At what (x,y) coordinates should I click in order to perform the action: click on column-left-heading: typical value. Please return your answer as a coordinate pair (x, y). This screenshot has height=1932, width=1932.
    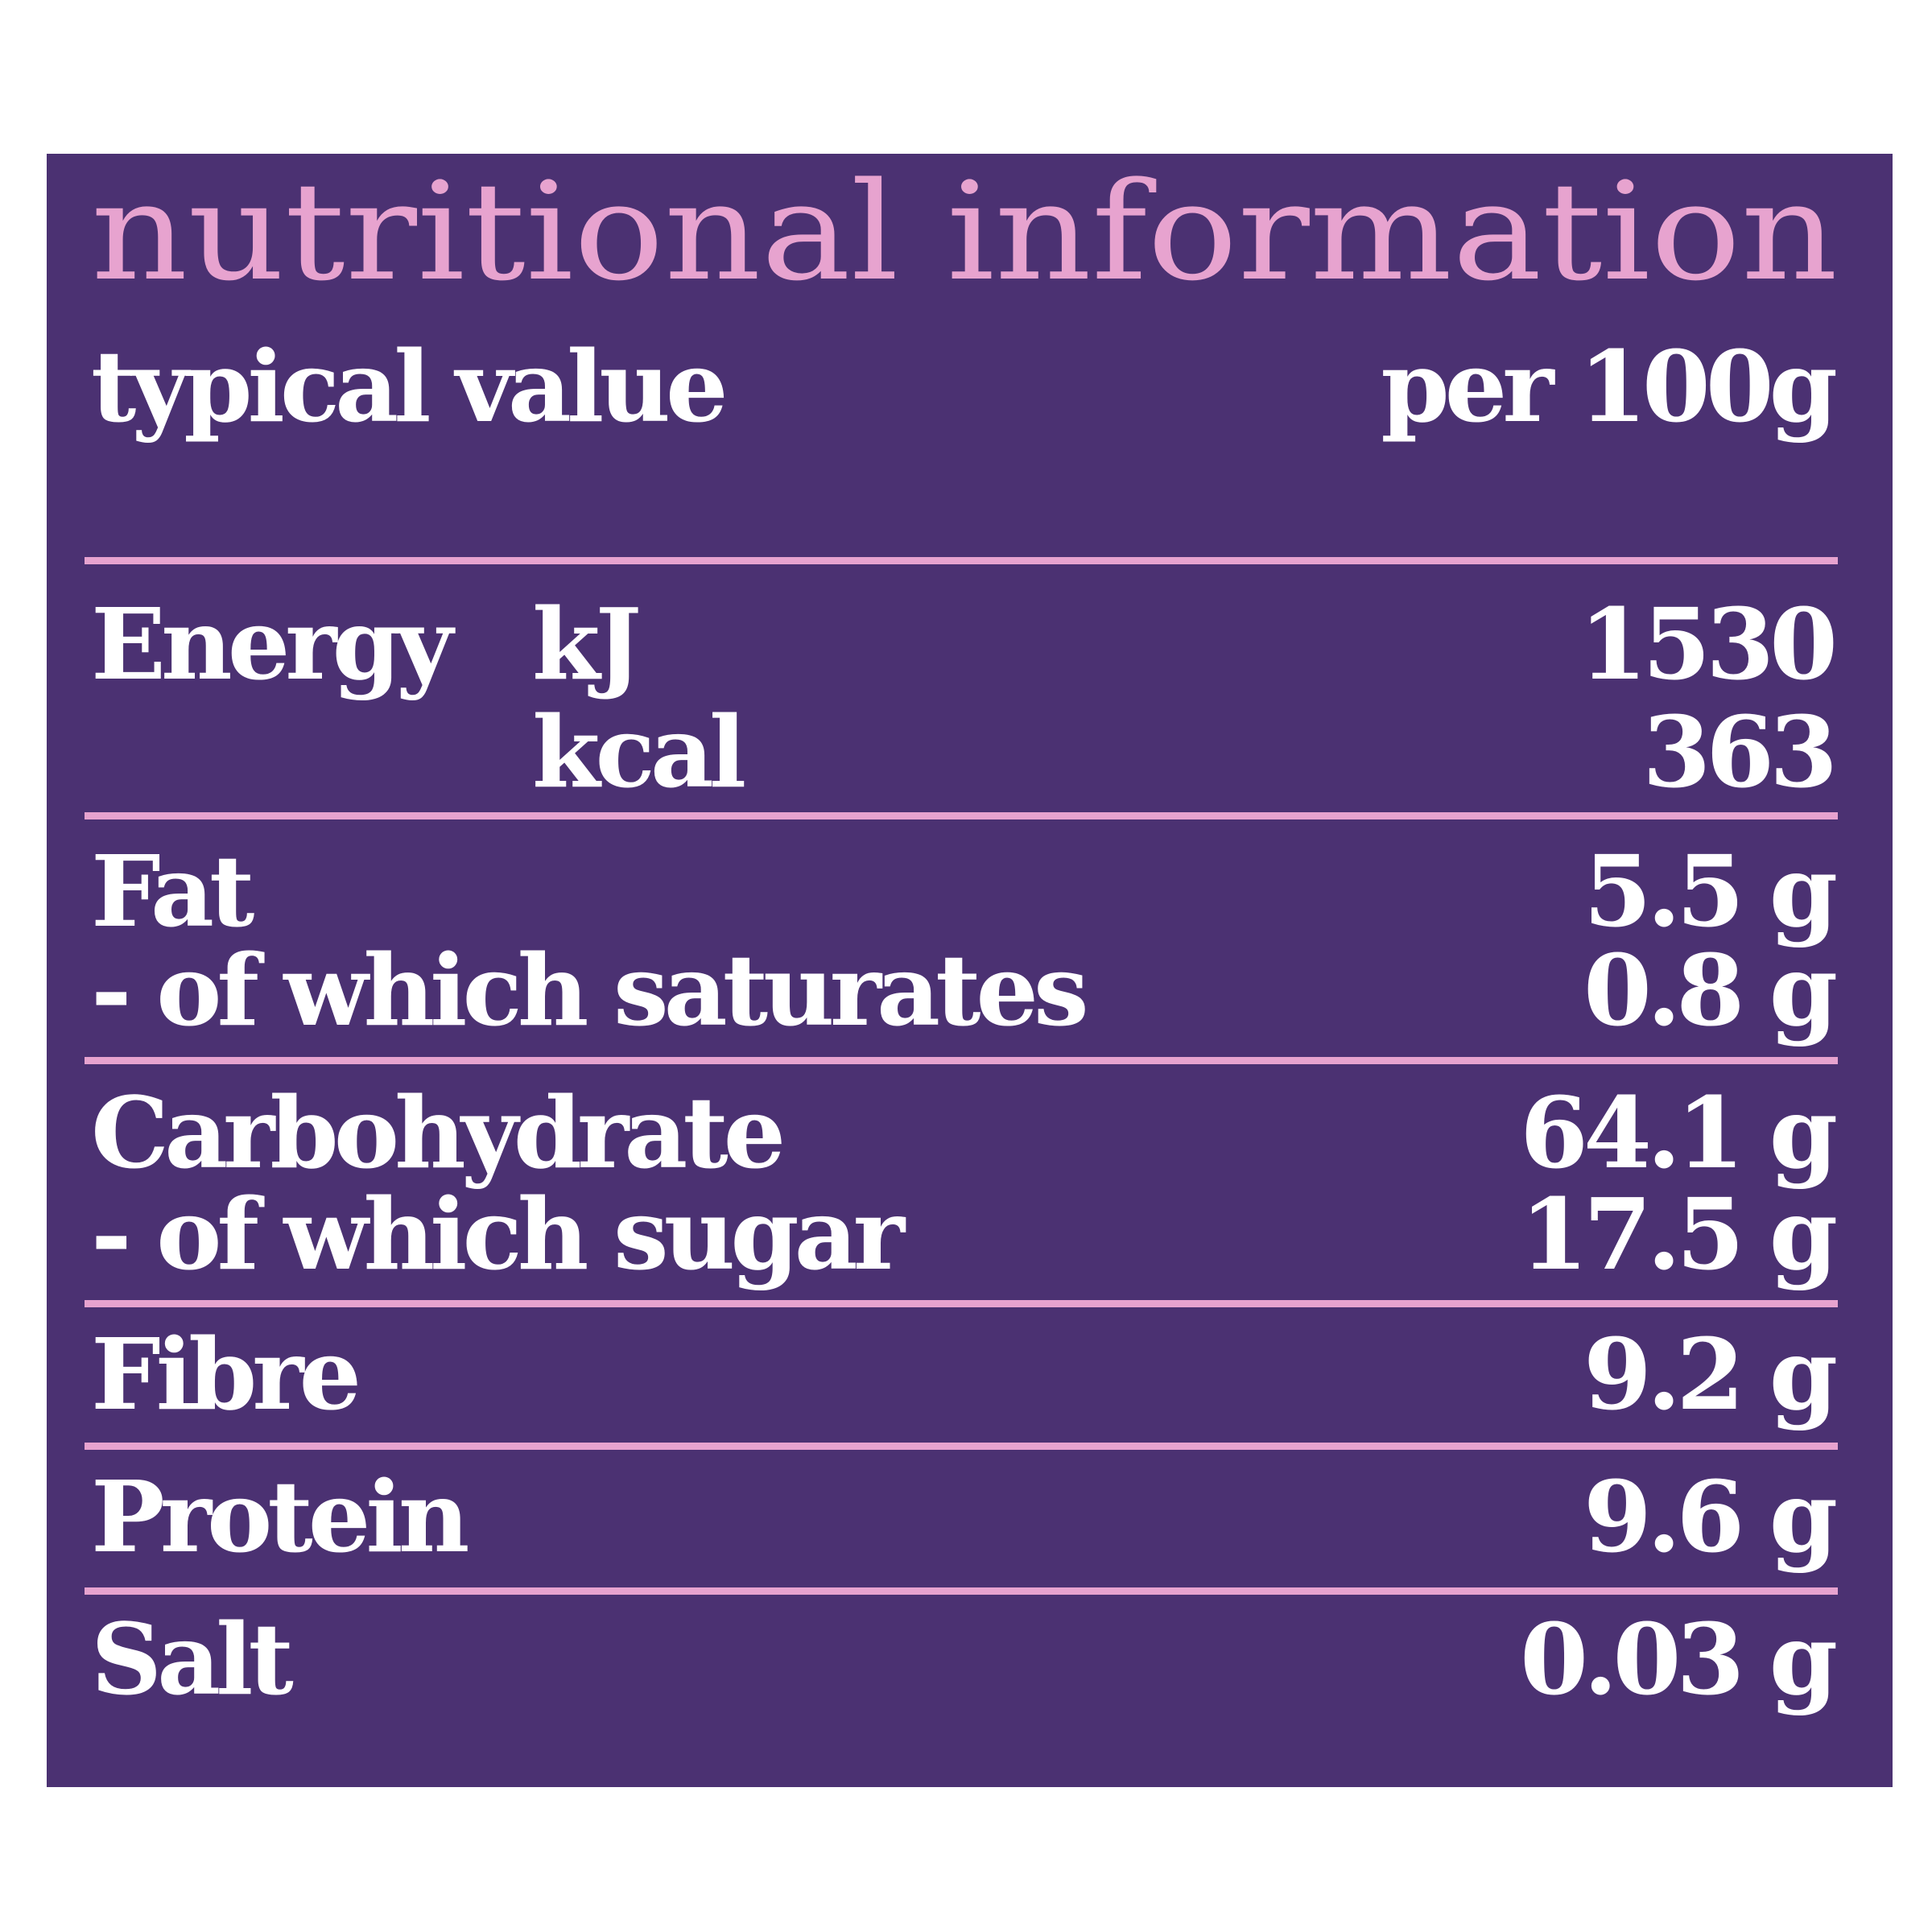
    Looking at the image, I should click on (407, 386).